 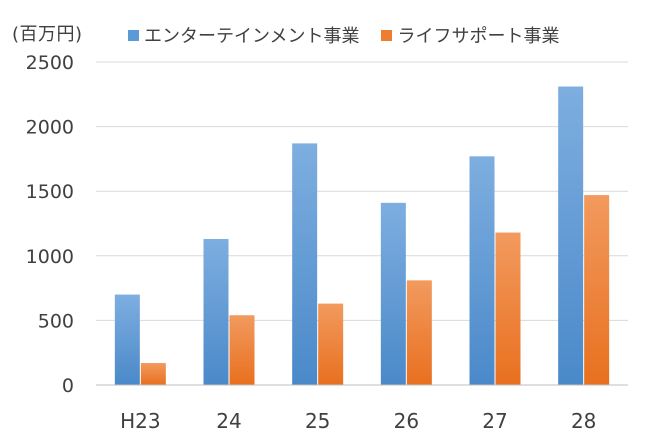 I want to click on y-tick-label: 500, so click(x=56, y=321).